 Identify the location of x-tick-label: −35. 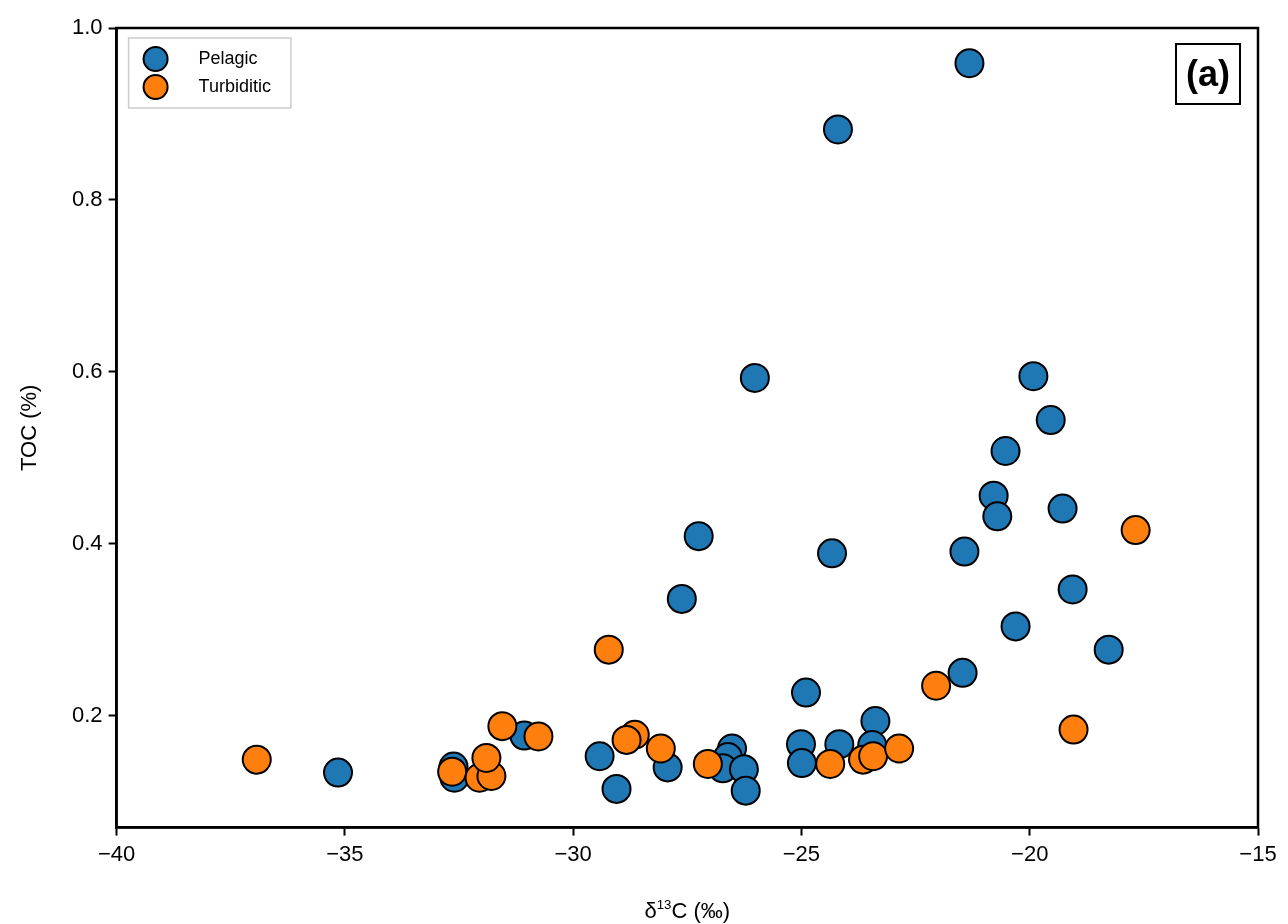
(345, 853).